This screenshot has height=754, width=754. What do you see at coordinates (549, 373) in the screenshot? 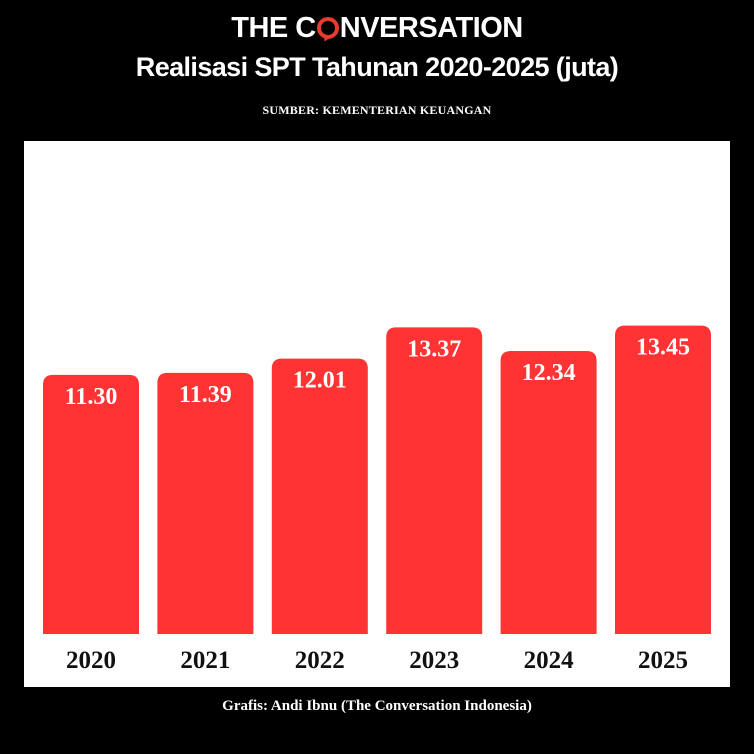
I see `value-label-2024: 12.34` at bounding box center [549, 373].